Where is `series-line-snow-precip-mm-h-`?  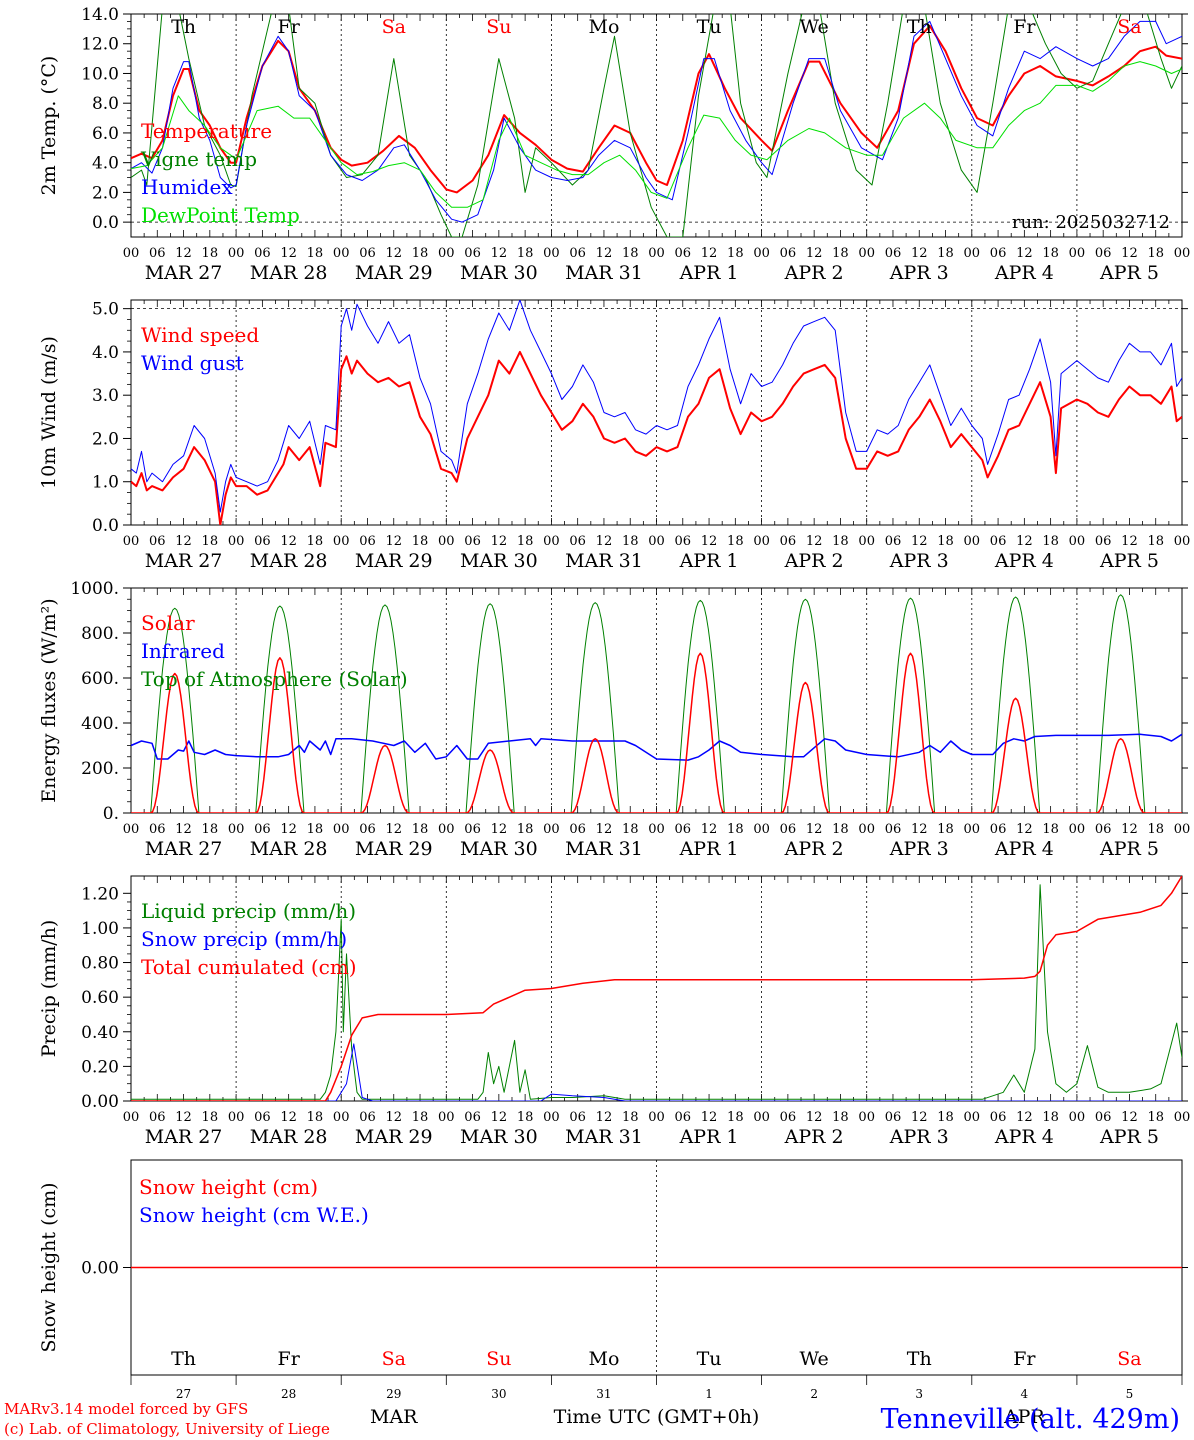
series-line-snow-precip-mm-h- is located at coordinates (656, 1072).